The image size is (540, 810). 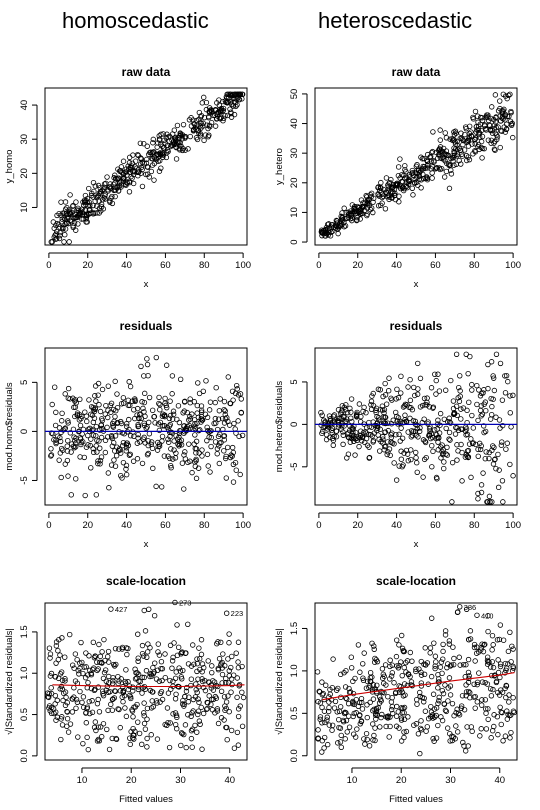 What do you see at coordinates (146, 799) in the screenshot?
I see `x-axis-label: Fitted values` at bounding box center [146, 799].